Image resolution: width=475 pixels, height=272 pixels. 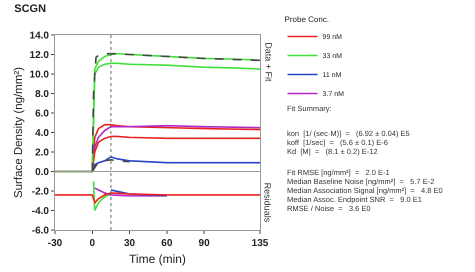 What do you see at coordinates (92, 243) in the screenshot?
I see `x-tick-label: 0` at bounding box center [92, 243].